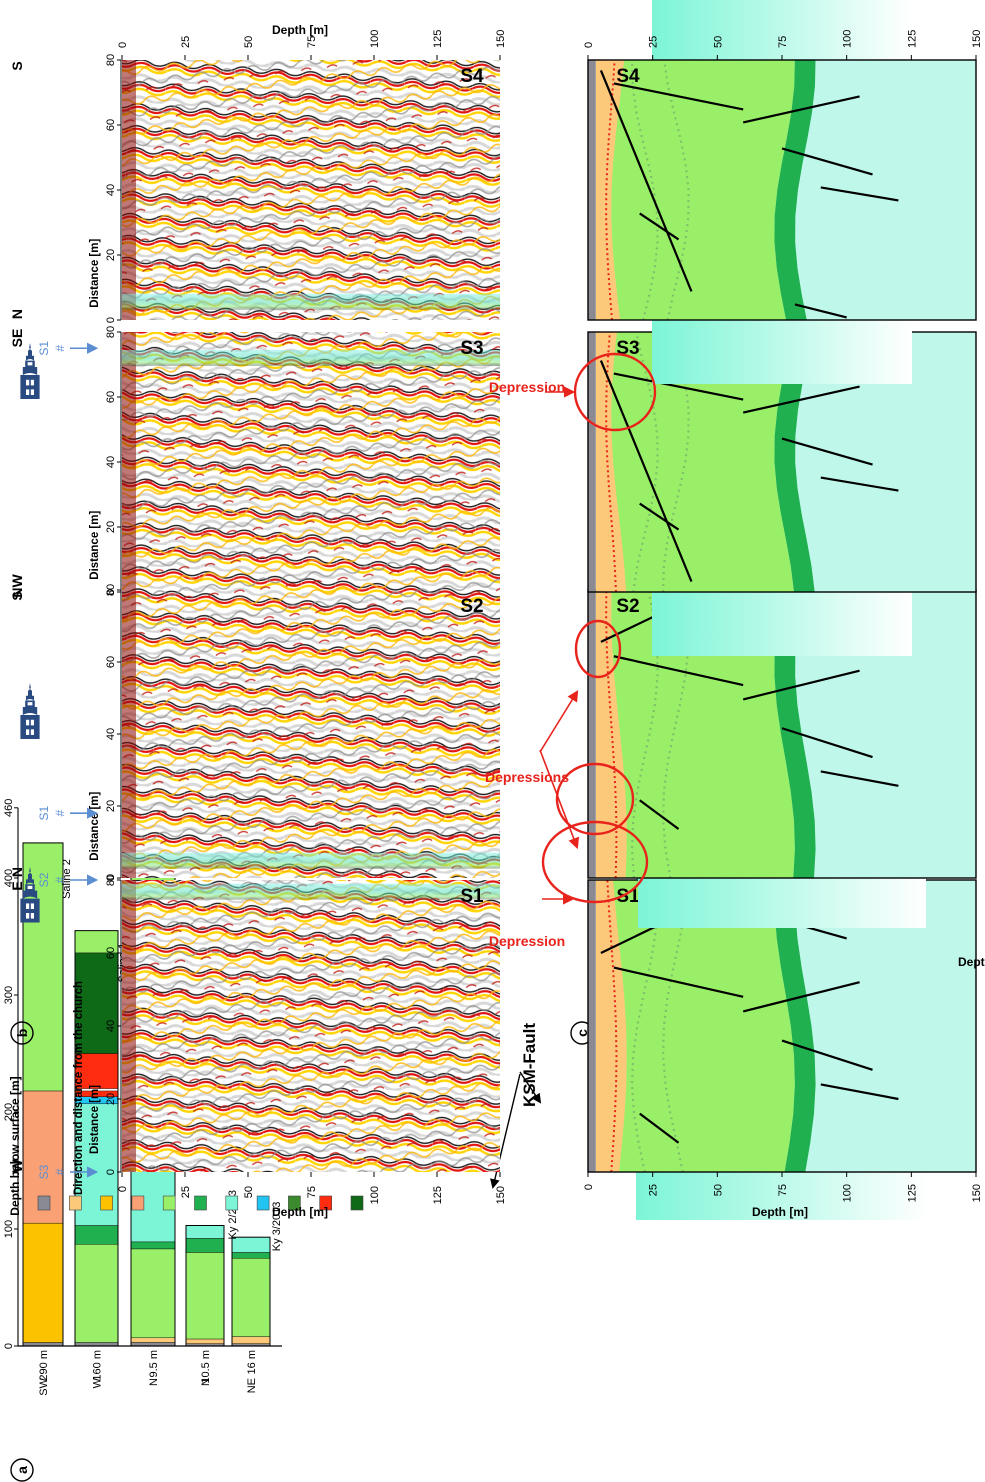 The width and height of the screenshot is (985, 1482). I want to click on wells-axis-tick-label: 300, so click(9, 995).